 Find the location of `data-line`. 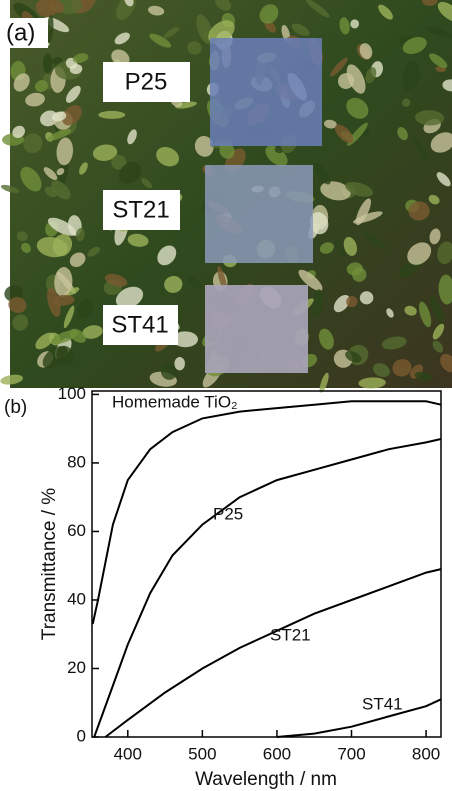

data-line is located at coordinates (359, 718).